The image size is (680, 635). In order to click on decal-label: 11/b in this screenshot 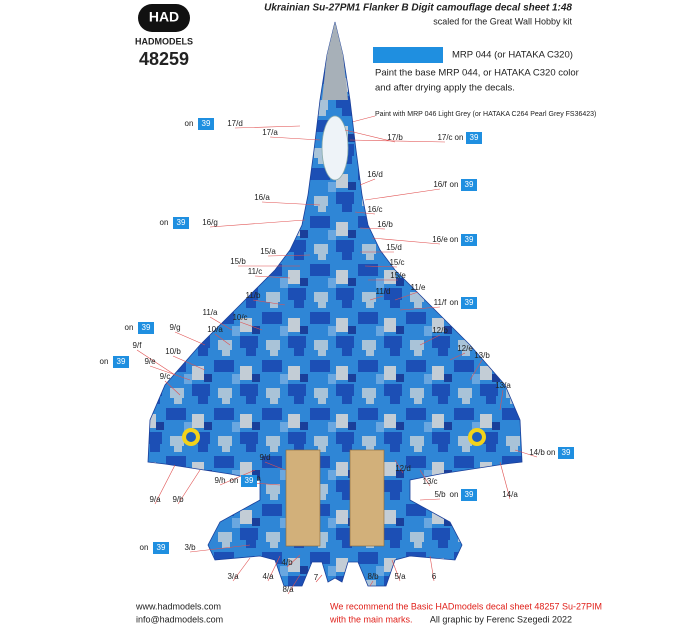, I will do `click(254, 295)`.